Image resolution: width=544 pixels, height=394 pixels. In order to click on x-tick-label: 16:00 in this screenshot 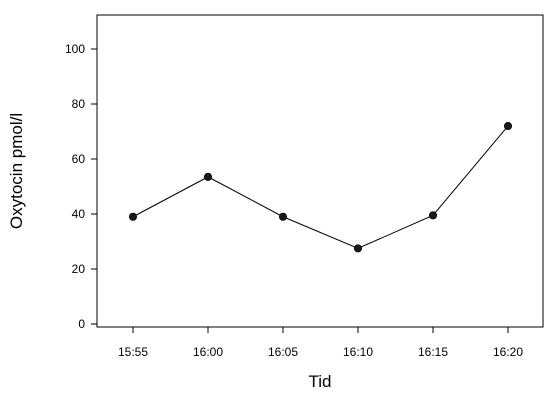, I will do `click(208, 352)`.